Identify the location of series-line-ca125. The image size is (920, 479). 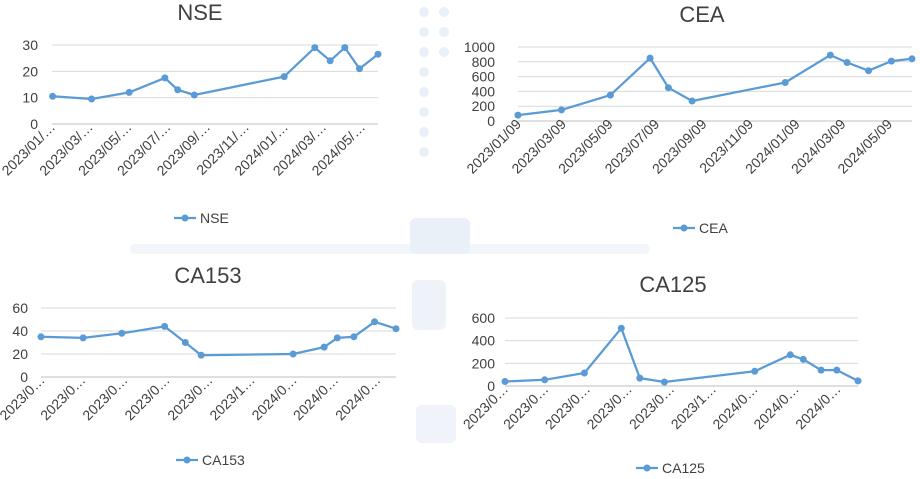
(681, 355).